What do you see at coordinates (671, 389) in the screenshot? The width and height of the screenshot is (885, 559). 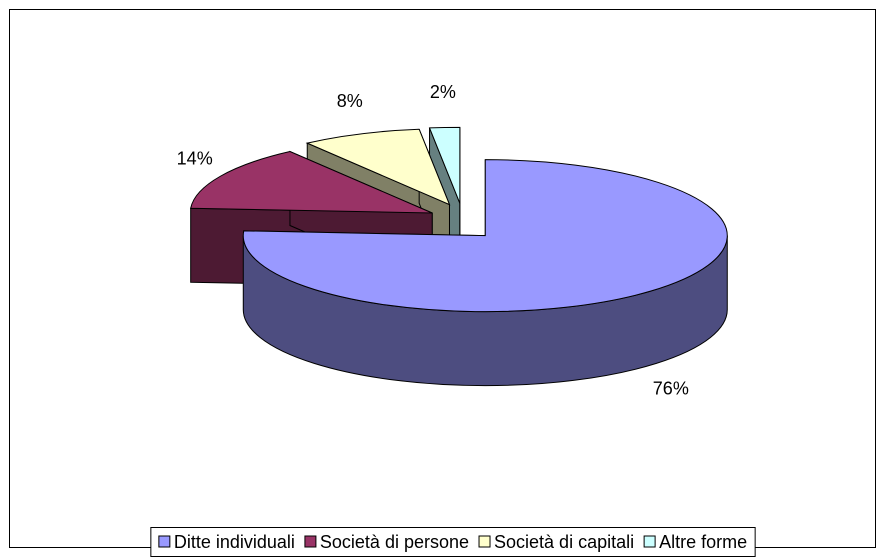 I see `data-label: 76%` at bounding box center [671, 389].